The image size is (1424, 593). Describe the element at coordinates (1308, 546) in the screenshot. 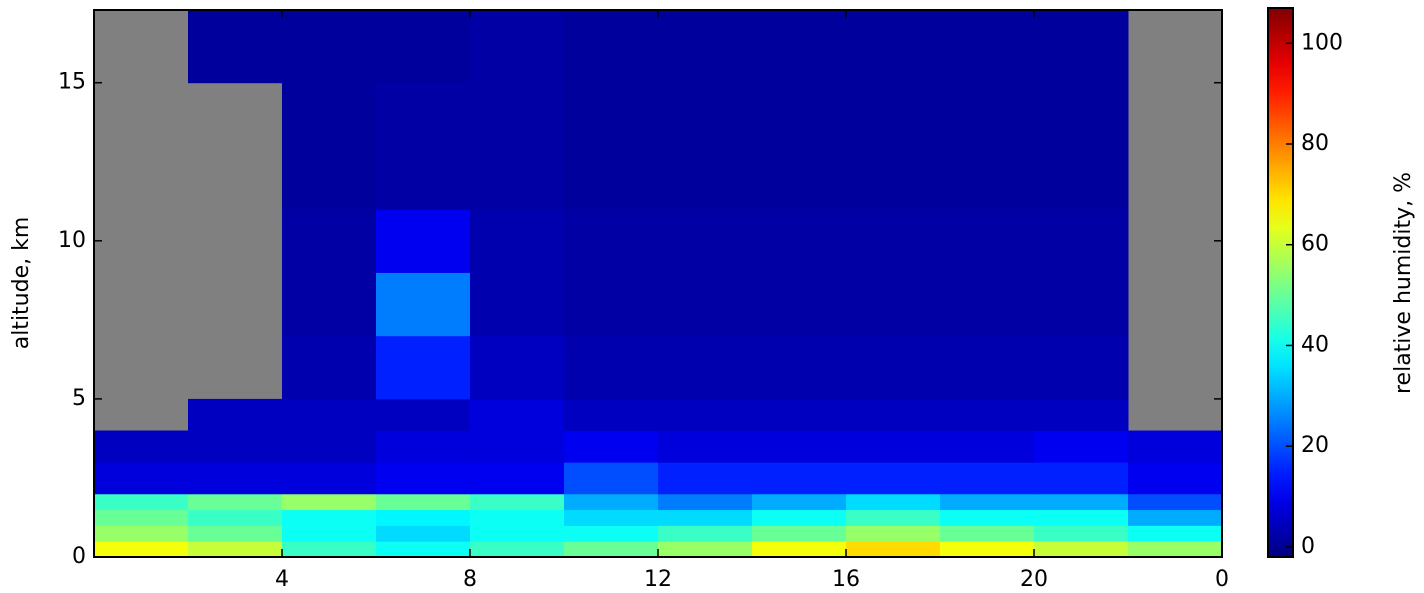

I see `colorbar-tick-label: 0` at that location.